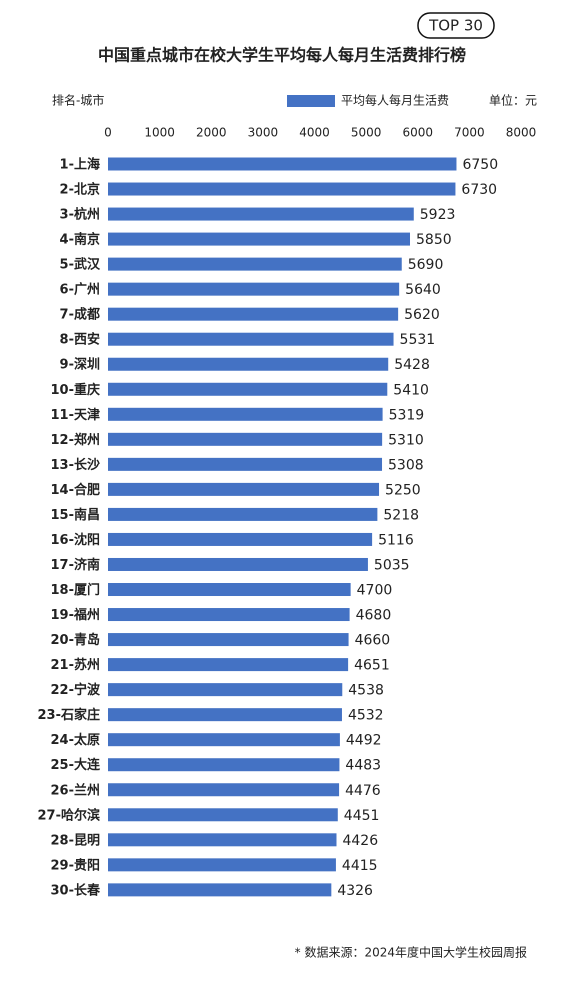 The height and width of the screenshot is (1004, 565). I want to click on value-label: 5690, so click(426, 265).